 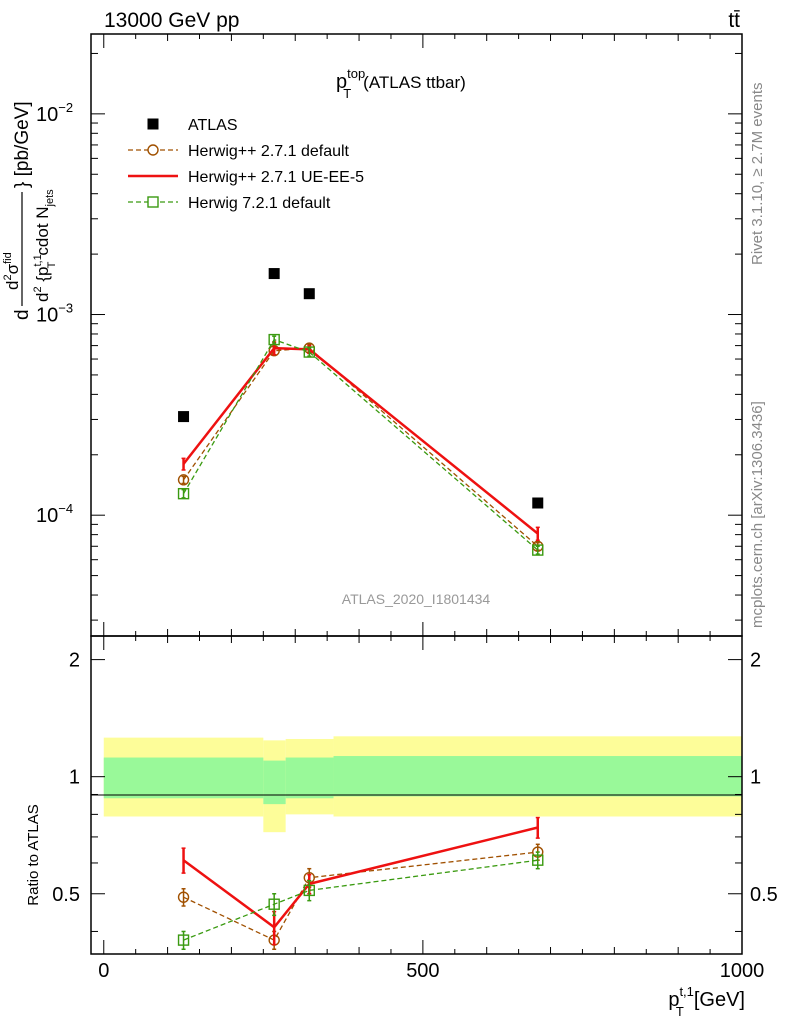 What do you see at coordinates (416, 599) in the screenshot?
I see `analysis-id-label: ATLAS_2020_I1801434` at bounding box center [416, 599].